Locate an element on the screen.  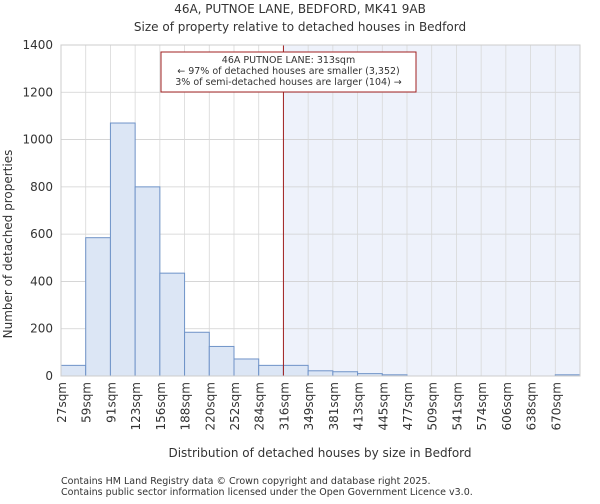
annotation-line: 46A PUTNOE LANE: 313sqm is located at coordinates (288, 60).